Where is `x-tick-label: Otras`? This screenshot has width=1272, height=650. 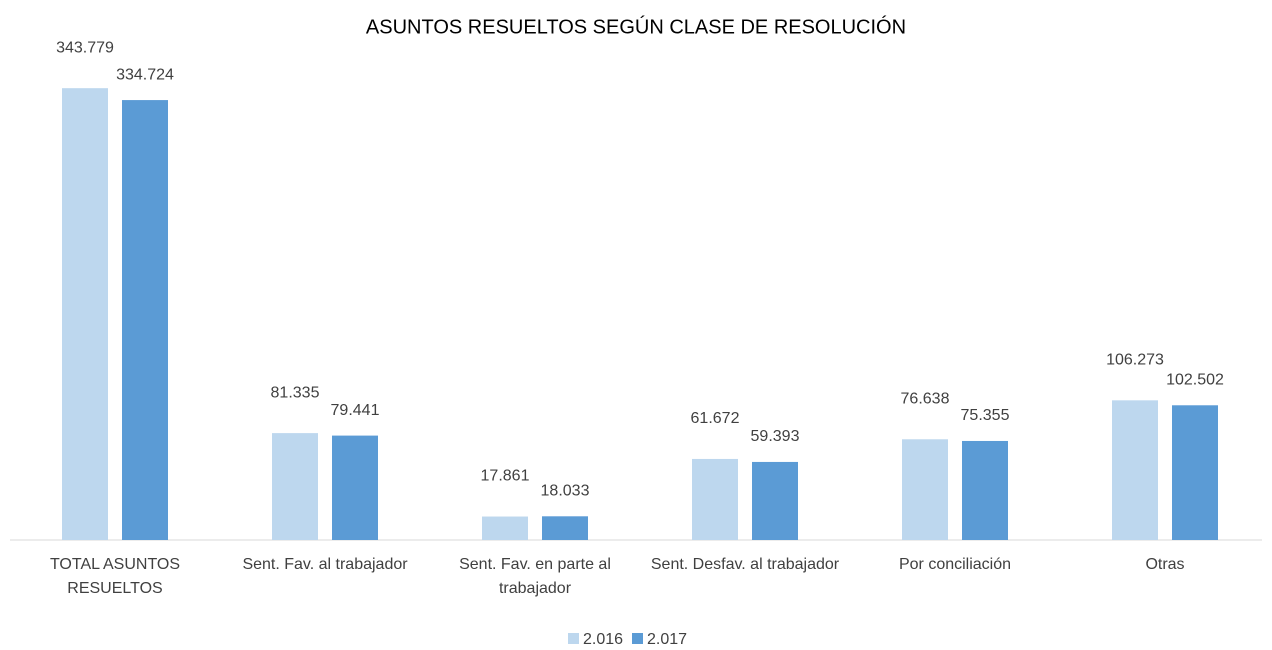 x-tick-label: Otras is located at coordinates (1165, 564).